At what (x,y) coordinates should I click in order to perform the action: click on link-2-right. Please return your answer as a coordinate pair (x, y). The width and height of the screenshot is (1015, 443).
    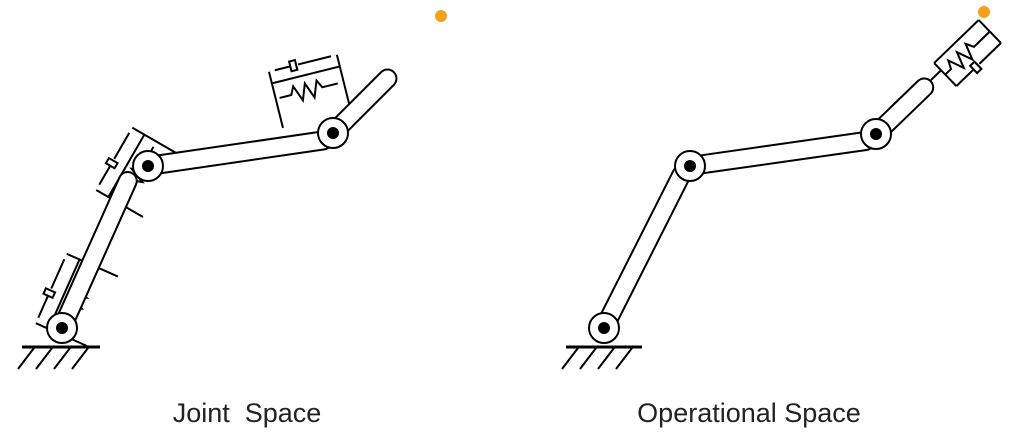
    Looking at the image, I should click on (782, 153).